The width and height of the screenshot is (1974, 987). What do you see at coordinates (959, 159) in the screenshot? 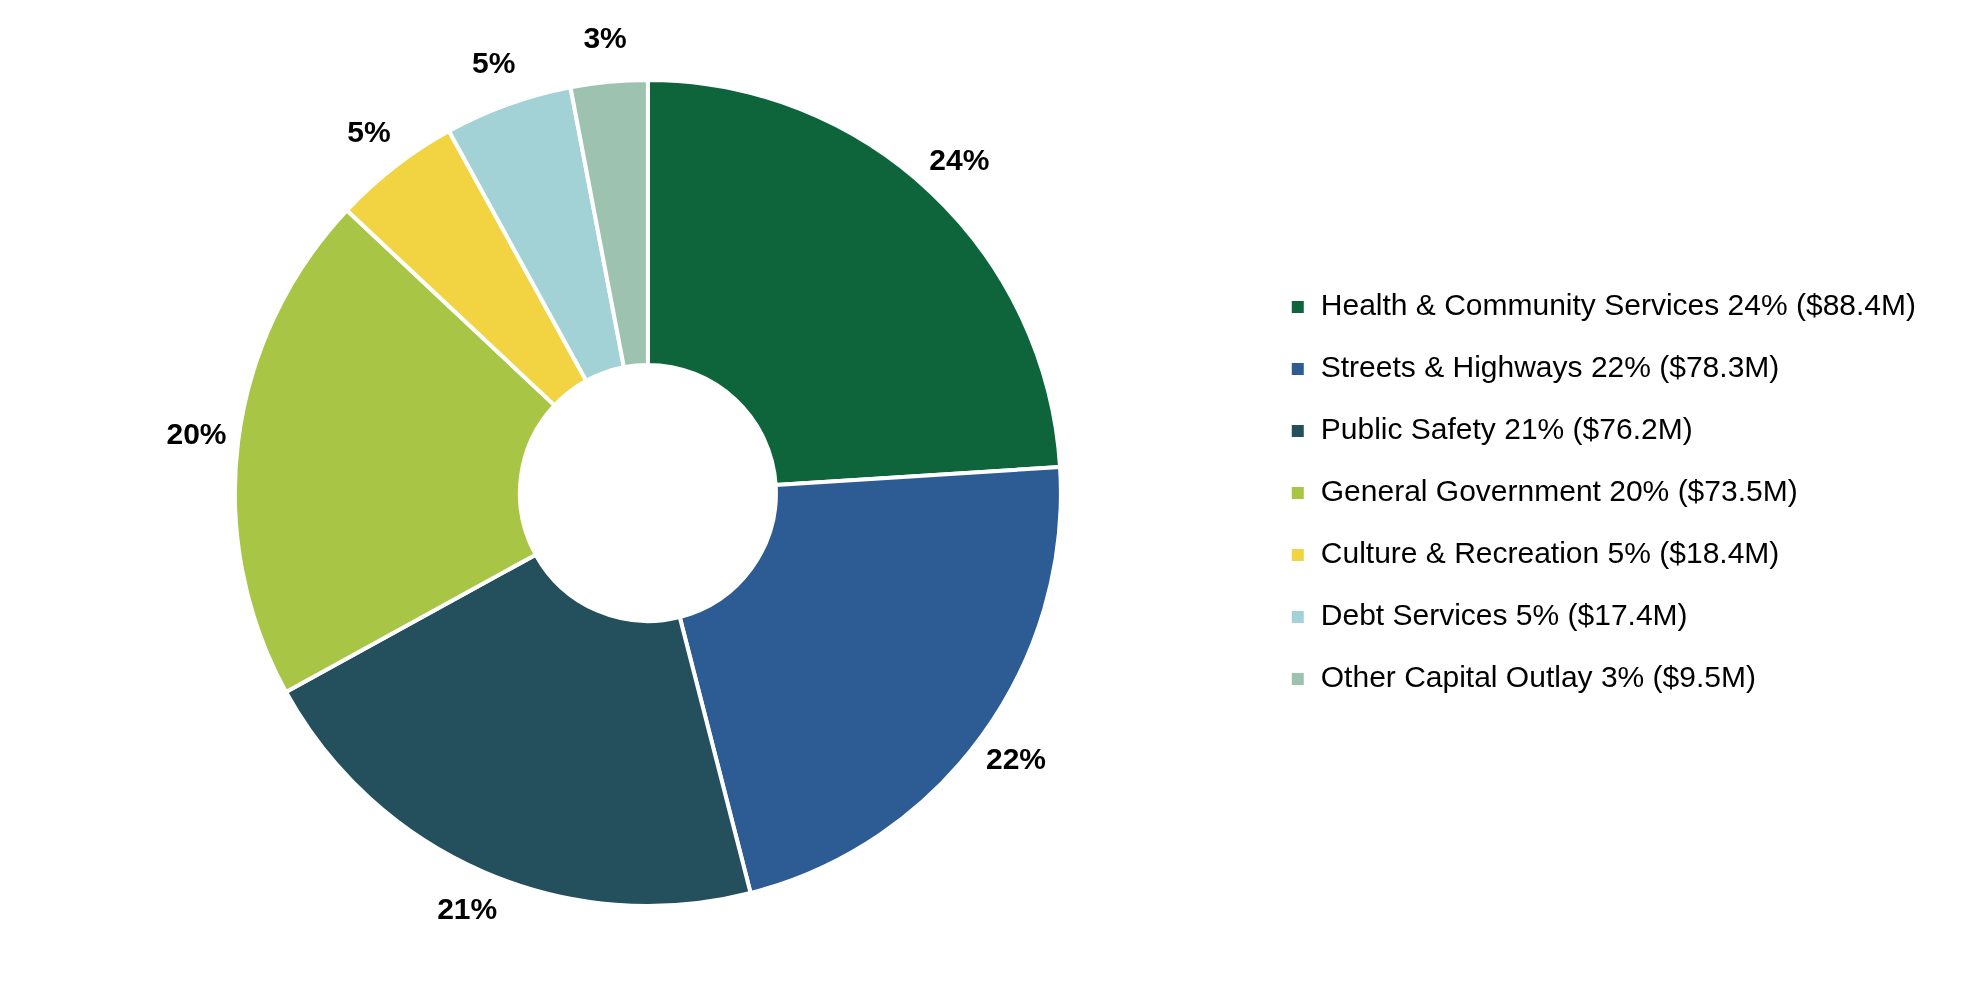
I see `data-label: 24%` at bounding box center [959, 159].